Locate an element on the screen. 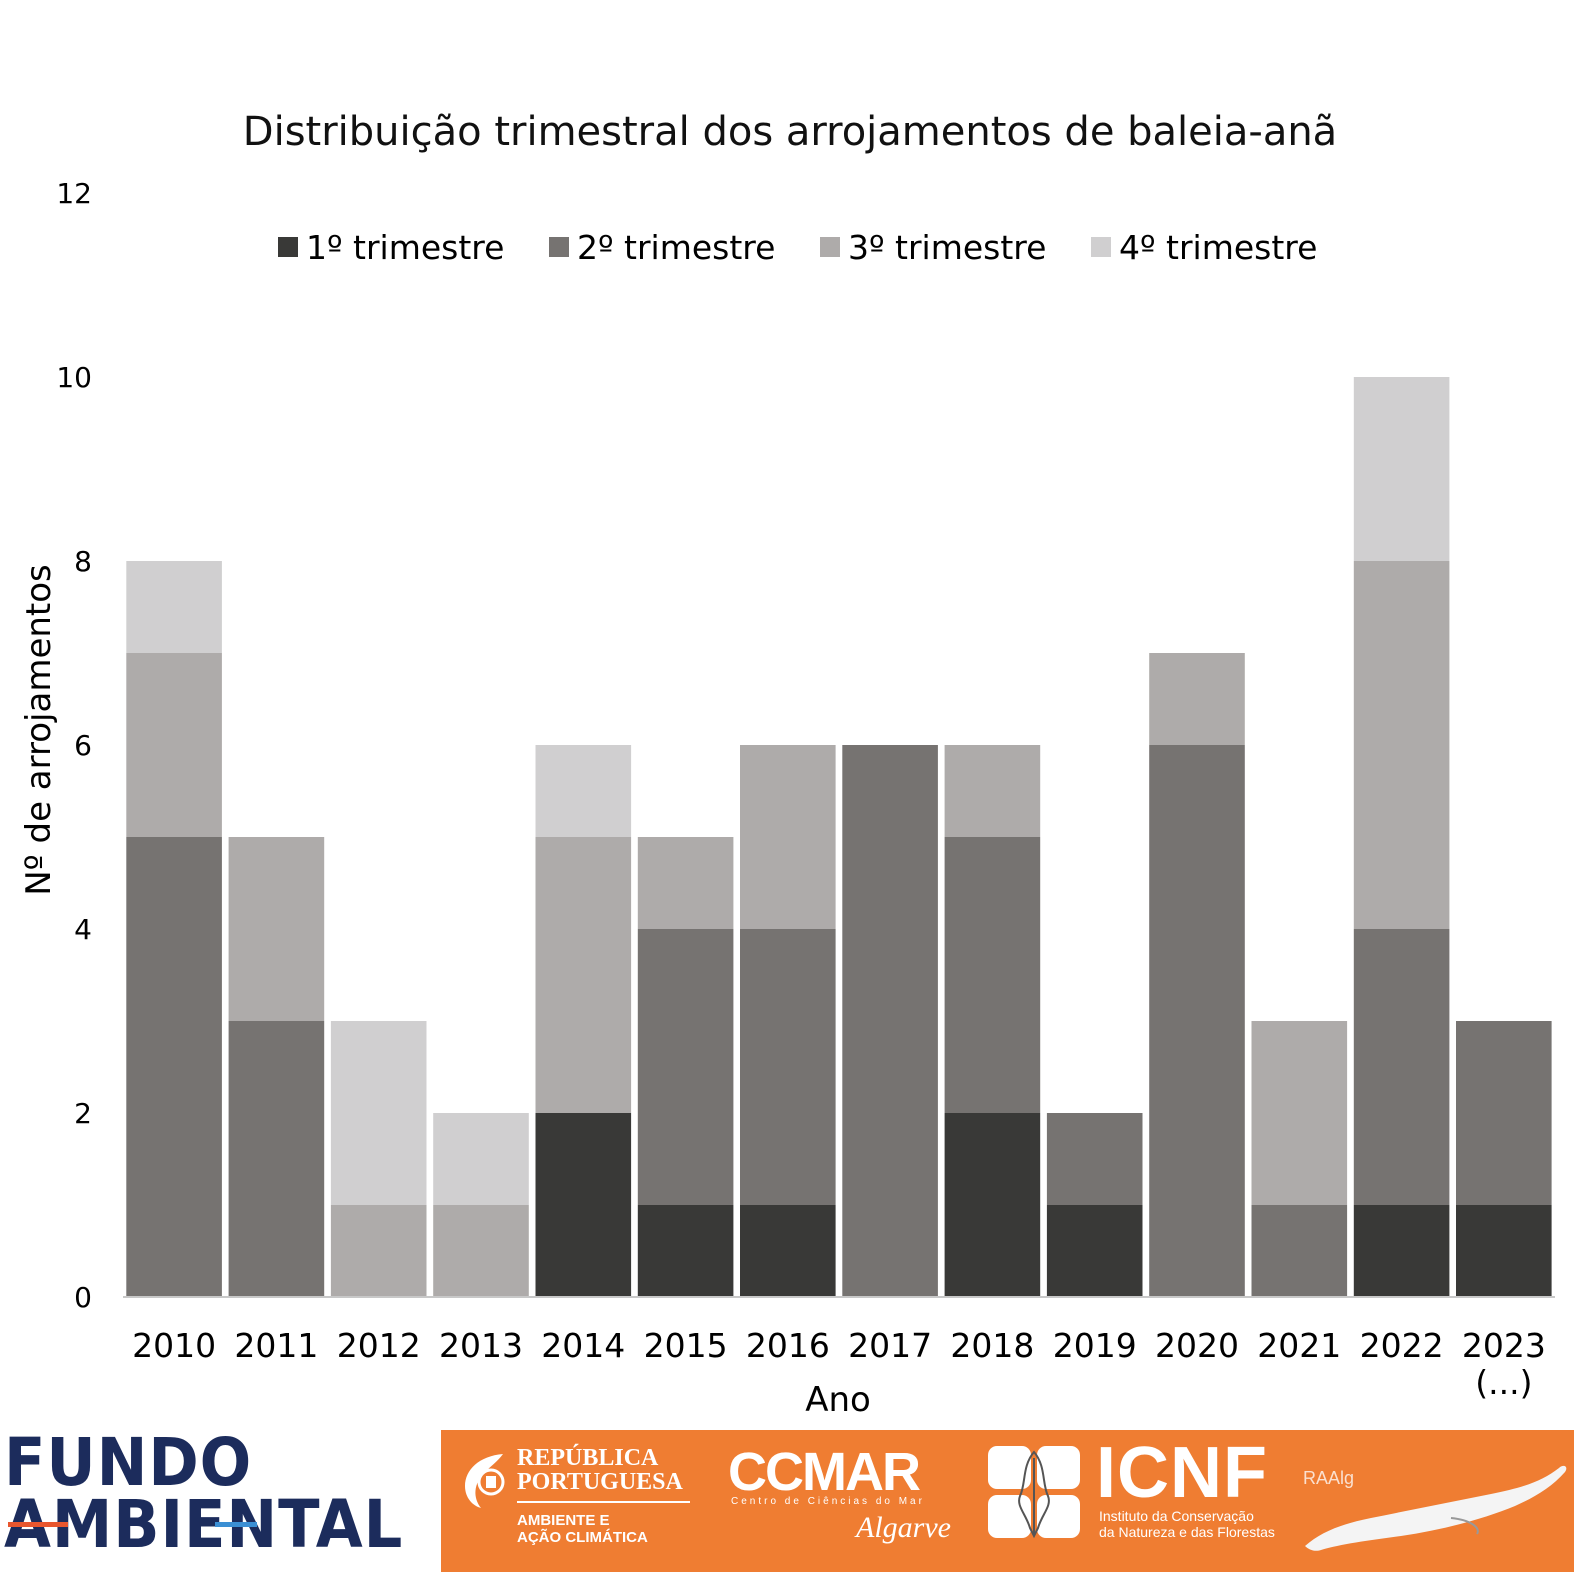 This screenshot has height=1572, width=1574. legend-label: 1º trimestre is located at coordinates (405, 247).